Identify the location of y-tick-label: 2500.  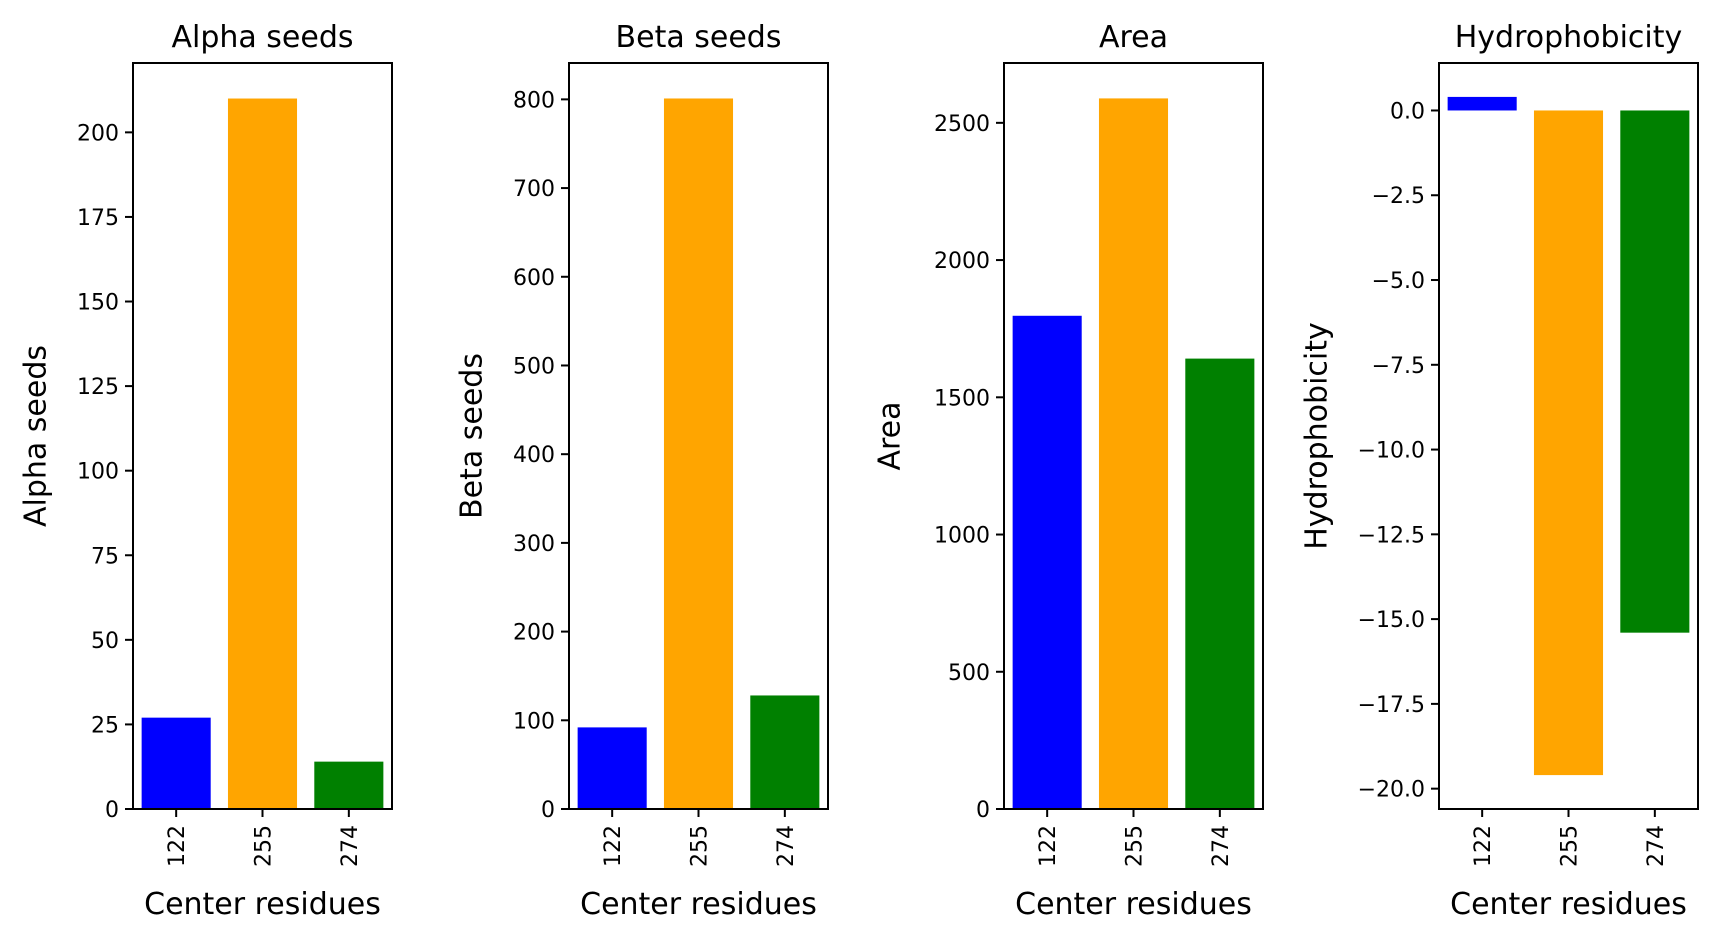
(962, 124).